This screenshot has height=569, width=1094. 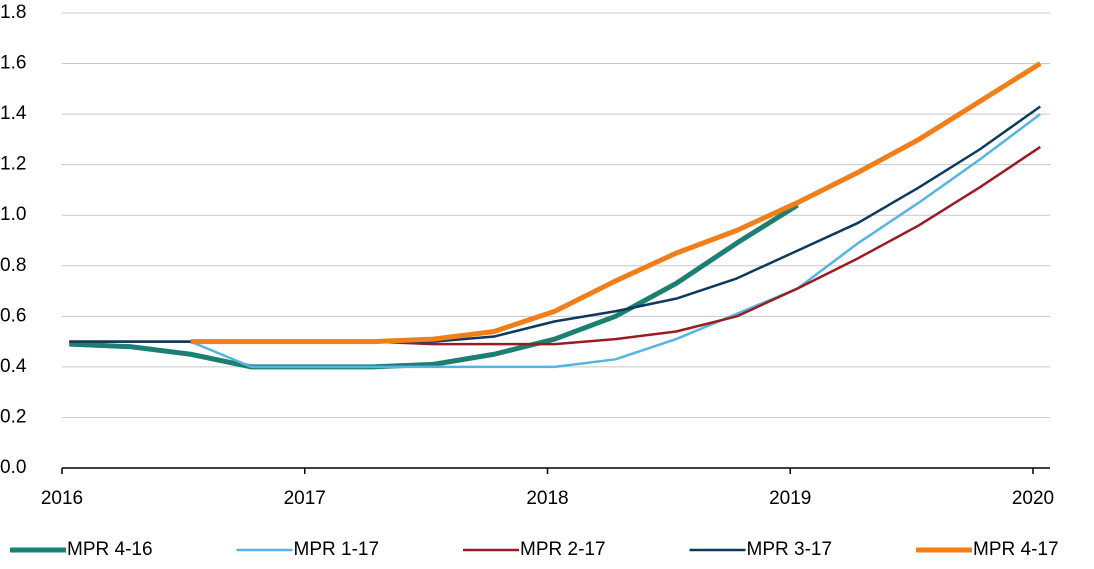 I want to click on y-tick-label: 1.8, so click(x=13, y=12).